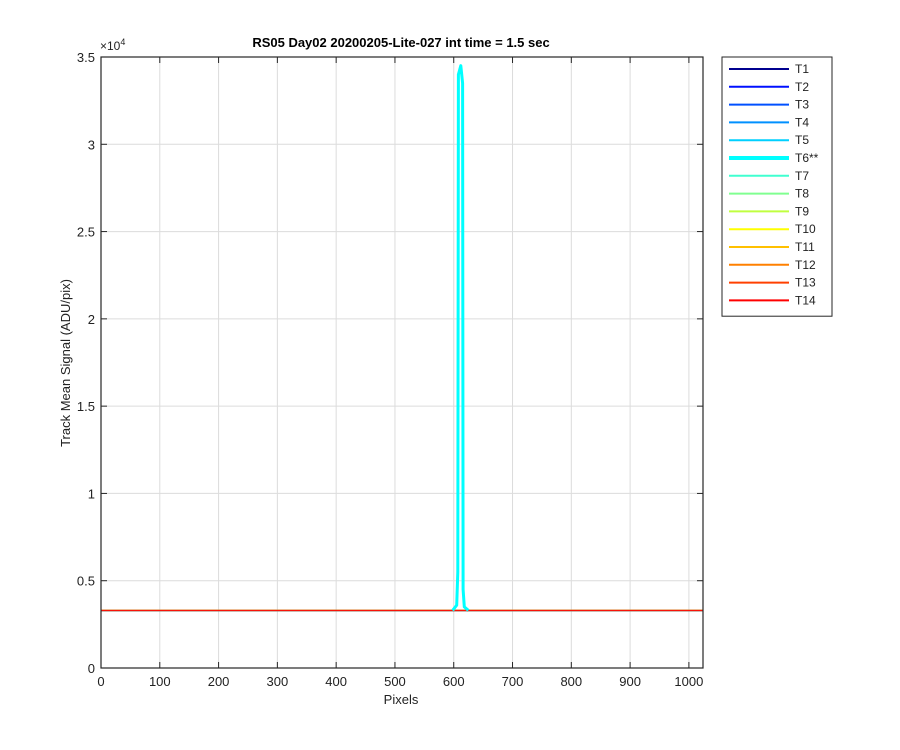 This screenshot has height=750, width=900. What do you see at coordinates (336, 681) in the screenshot?
I see `x-tick-label: 400` at bounding box center [336, 681].